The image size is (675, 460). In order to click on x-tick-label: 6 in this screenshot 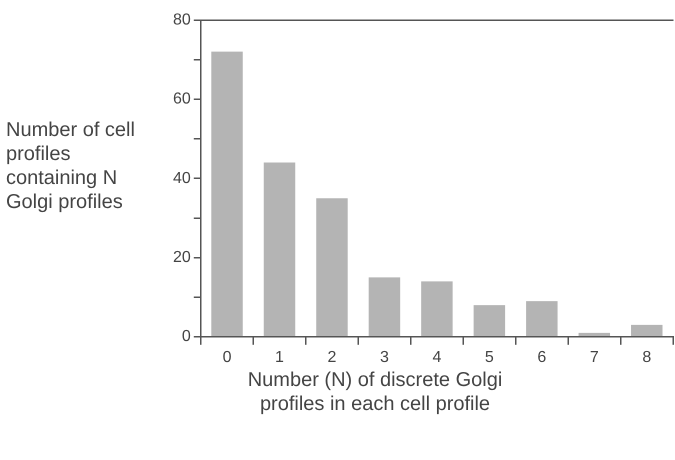, I will do `click(541, 357)`.